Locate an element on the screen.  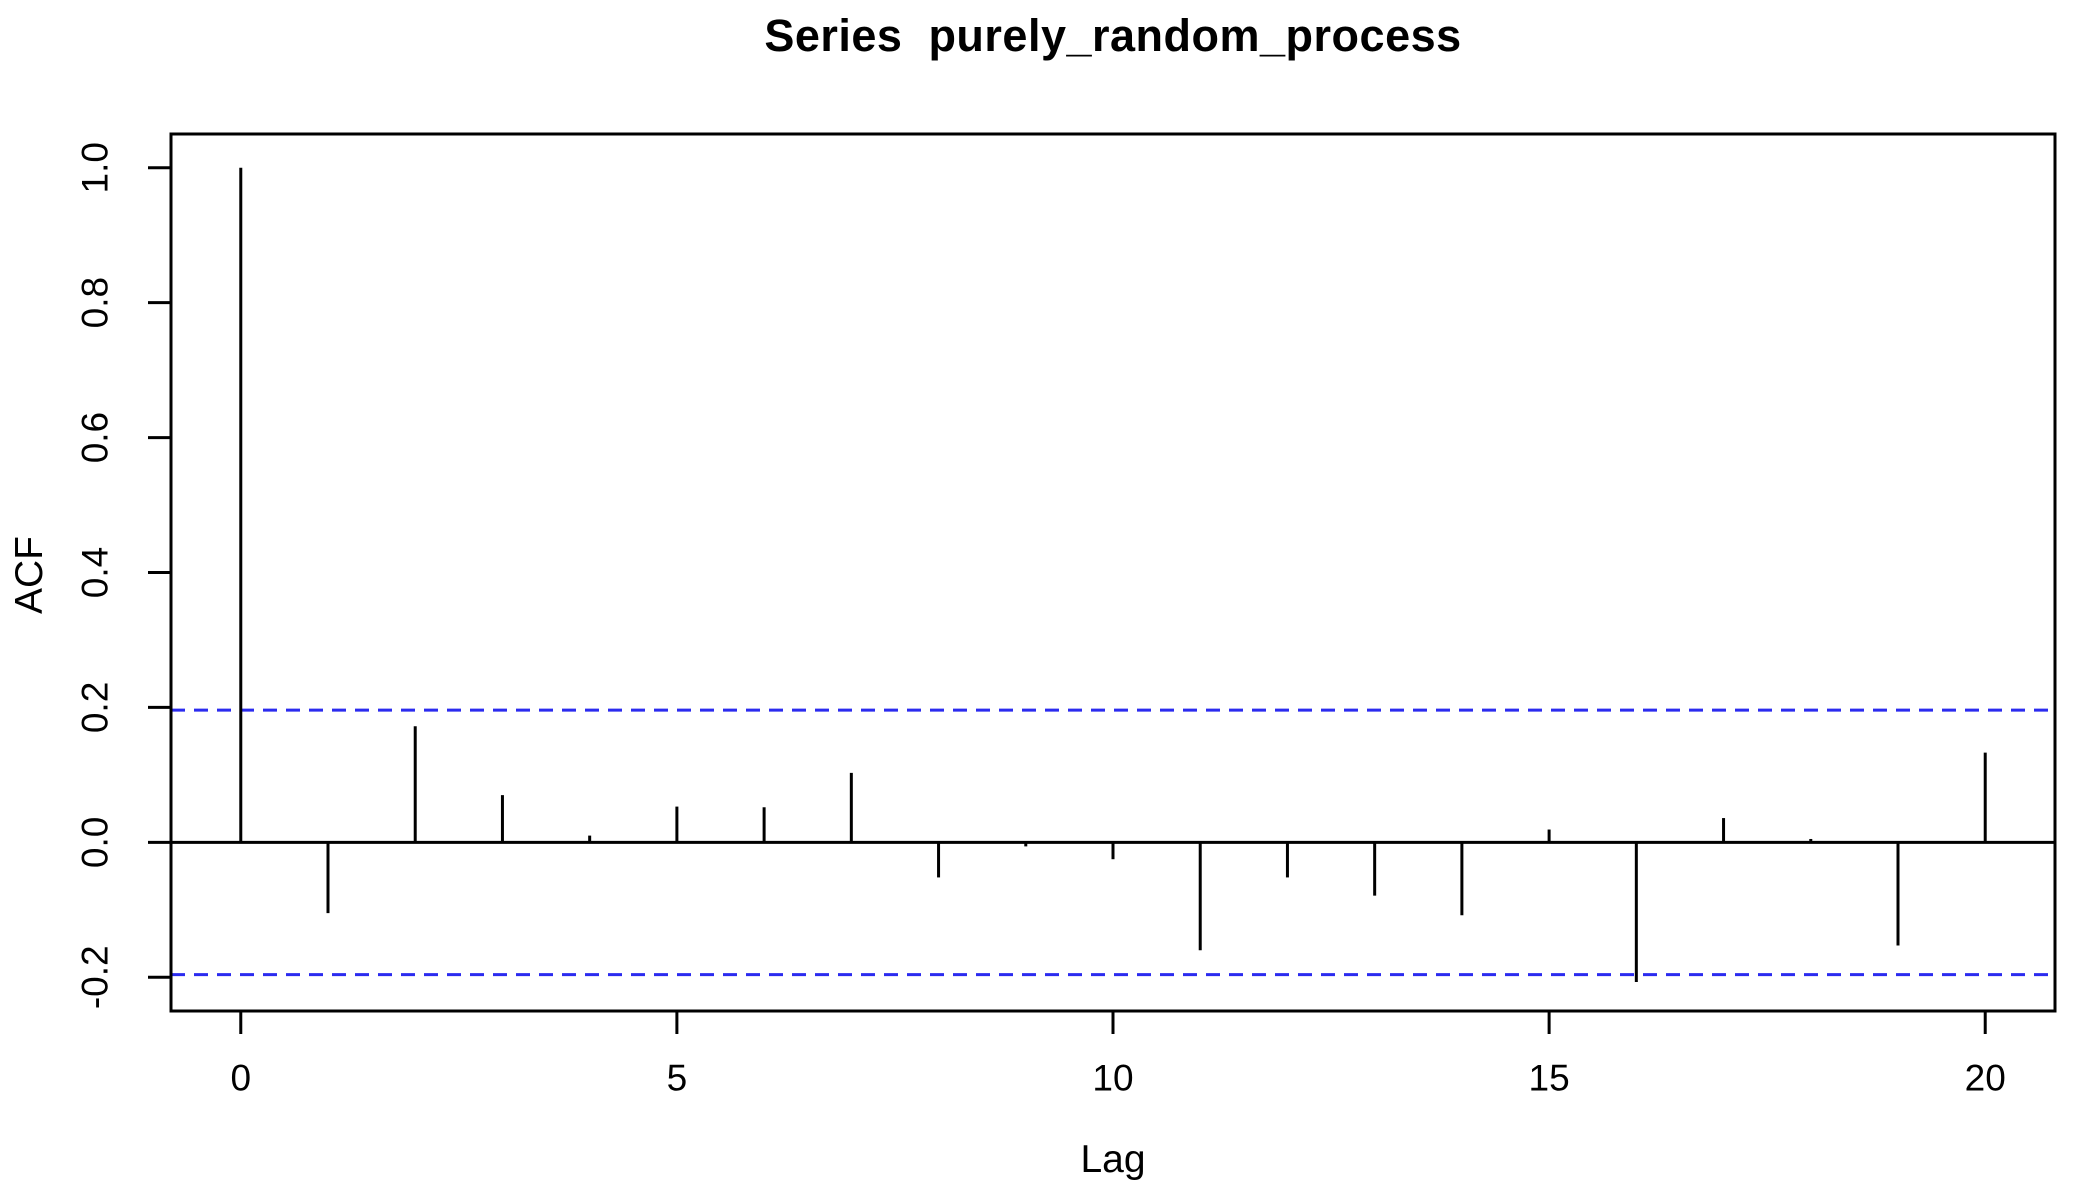
x-tick-label-0: 0 is located at coordinates (240, 1078).